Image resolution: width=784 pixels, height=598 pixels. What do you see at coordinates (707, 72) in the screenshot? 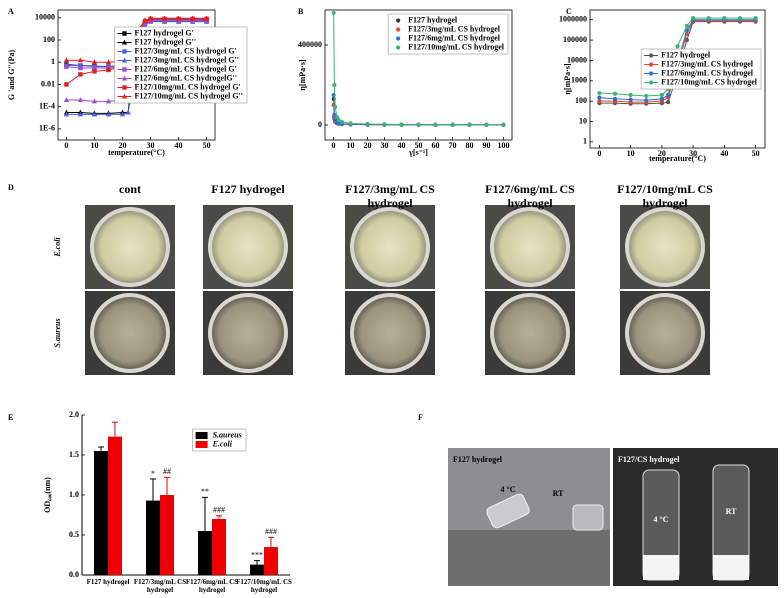
I see `legend-label: F127/6mg/mL CS hydrogel` at bounding box center [707, 72].